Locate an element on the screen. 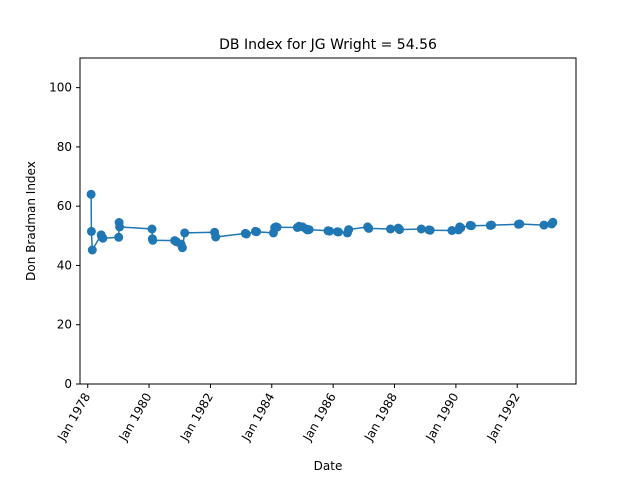 The width and height of the screenshot is (640, 480). y-tick-label: 40 is located at coordinates (64, 265).